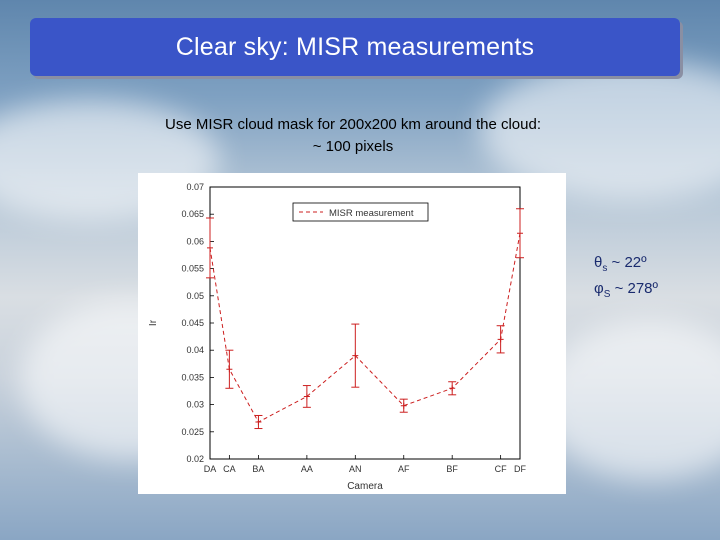 The height and width of the screenshot is (540, 720). I want to click on y-tick-label: 0.035, so click(192, 377).